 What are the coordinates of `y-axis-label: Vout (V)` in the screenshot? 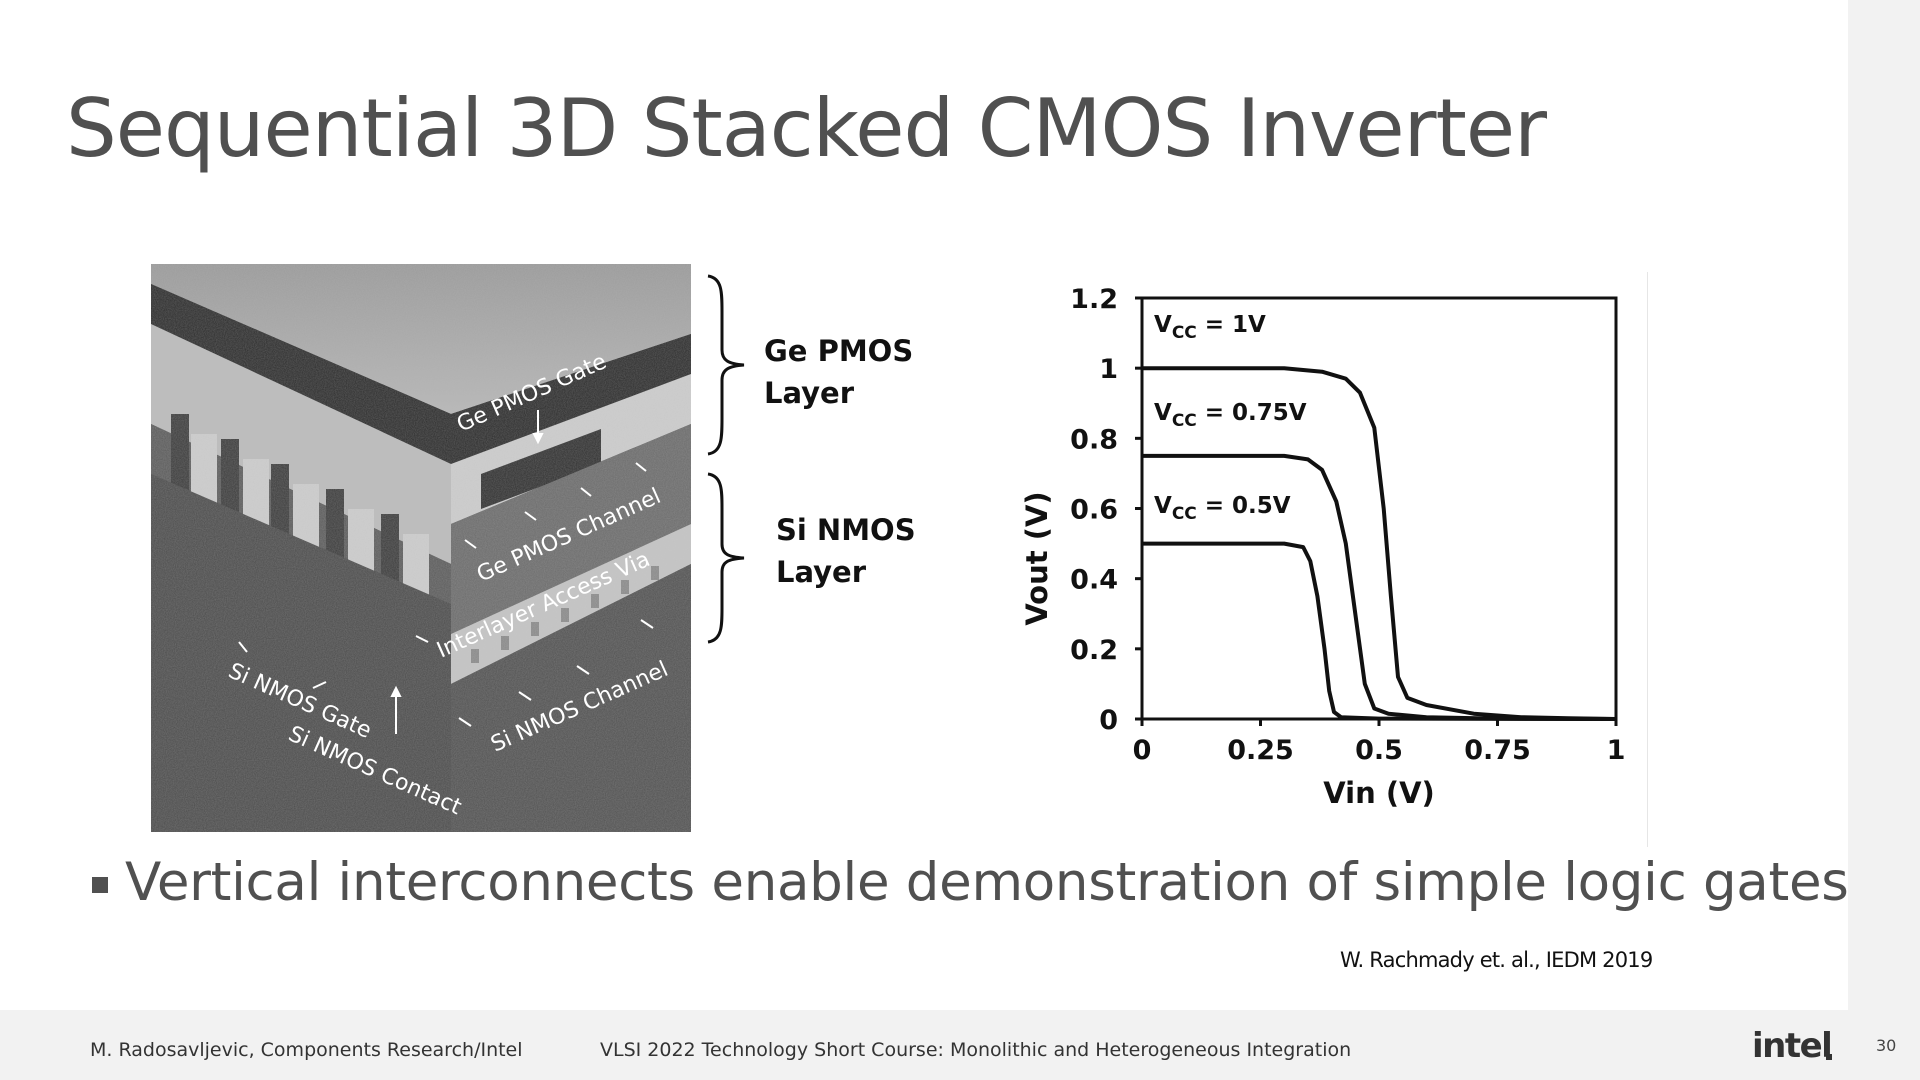 It's located at (1037, 558).